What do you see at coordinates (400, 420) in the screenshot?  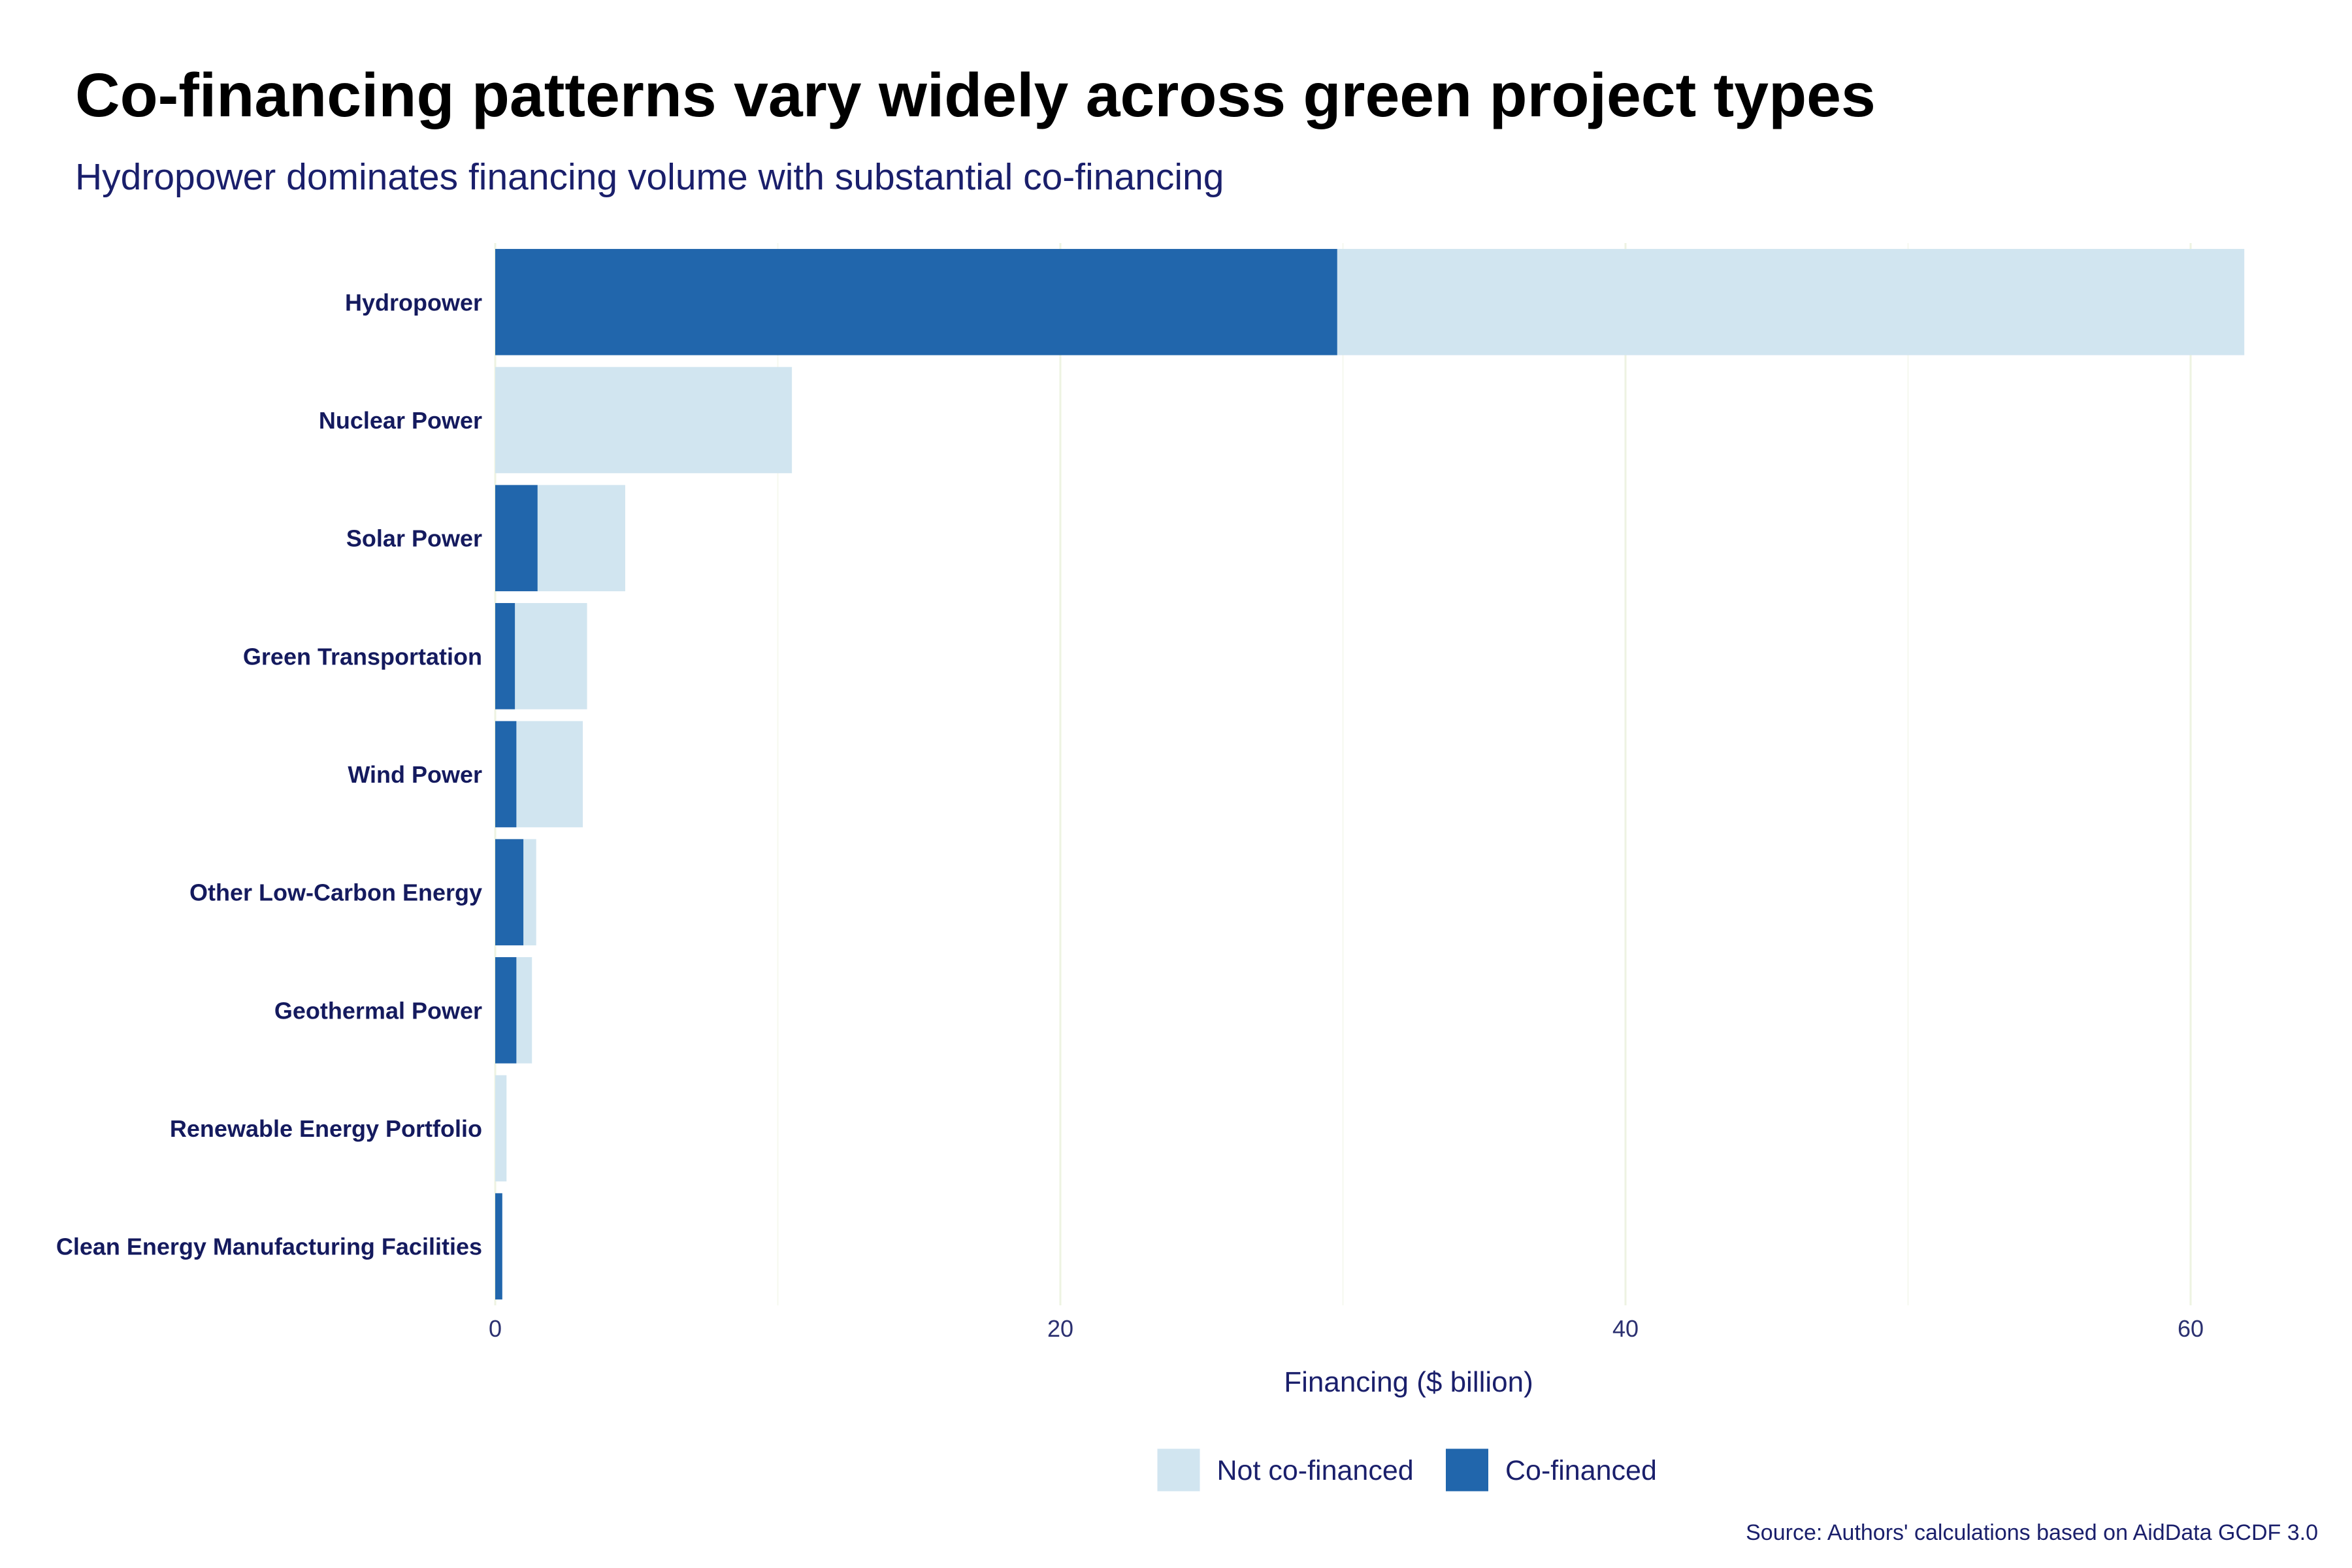 I see `category-label: Nuclear Power` at bounding box center [400, 420].